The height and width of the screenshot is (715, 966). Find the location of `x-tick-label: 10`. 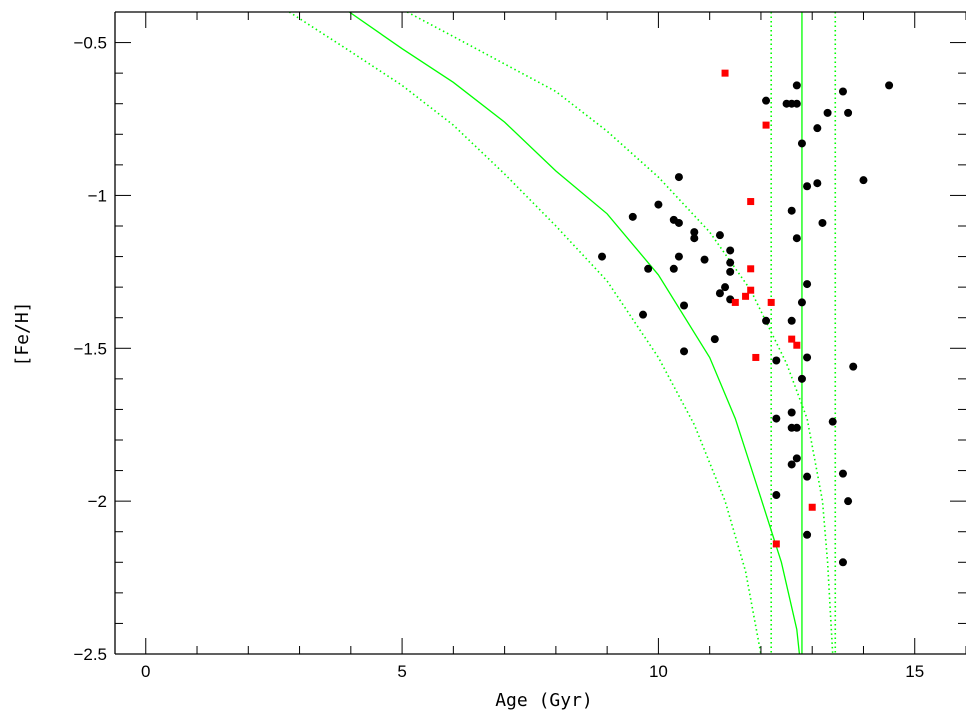

x-tick-label: 10 is located at coordinates (658, 671).